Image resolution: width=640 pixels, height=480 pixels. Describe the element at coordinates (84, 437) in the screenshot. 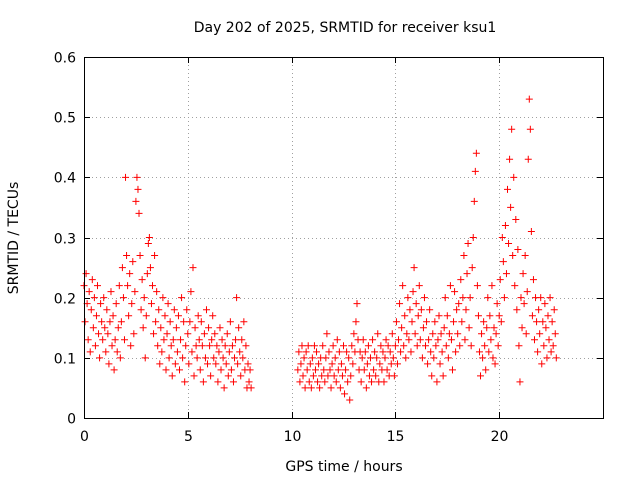

I see `x-tick-label: 0` at that location.